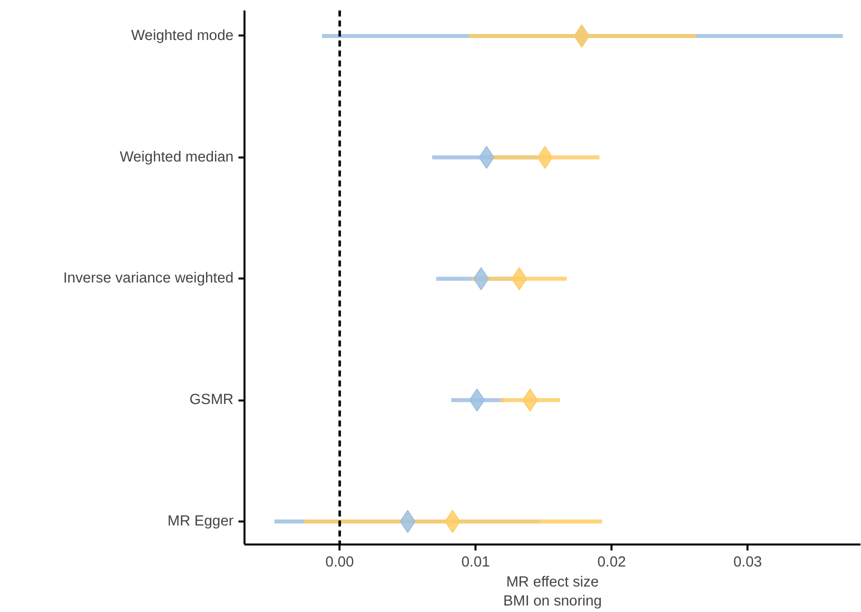  I want to click on y-tick-label: Inverse variance weighted, so click(148, 278).